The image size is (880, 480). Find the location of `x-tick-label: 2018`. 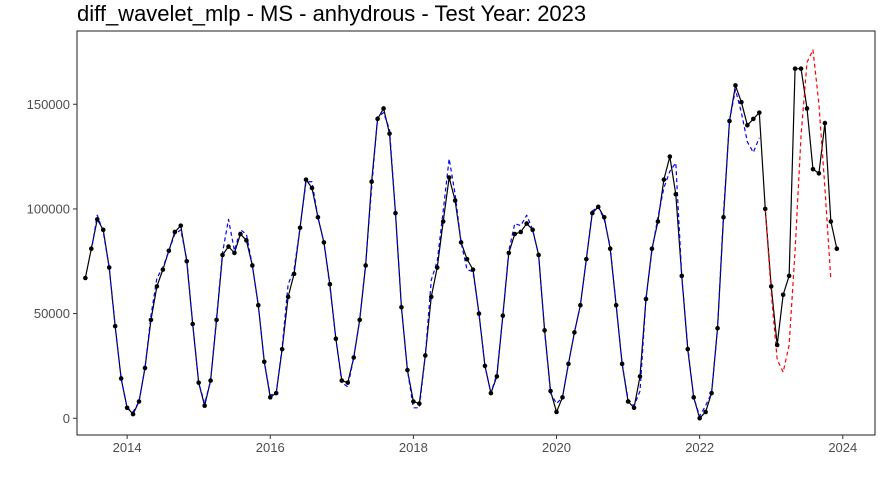

x-tick-label: 2018 is located at coordinates (413, 447).